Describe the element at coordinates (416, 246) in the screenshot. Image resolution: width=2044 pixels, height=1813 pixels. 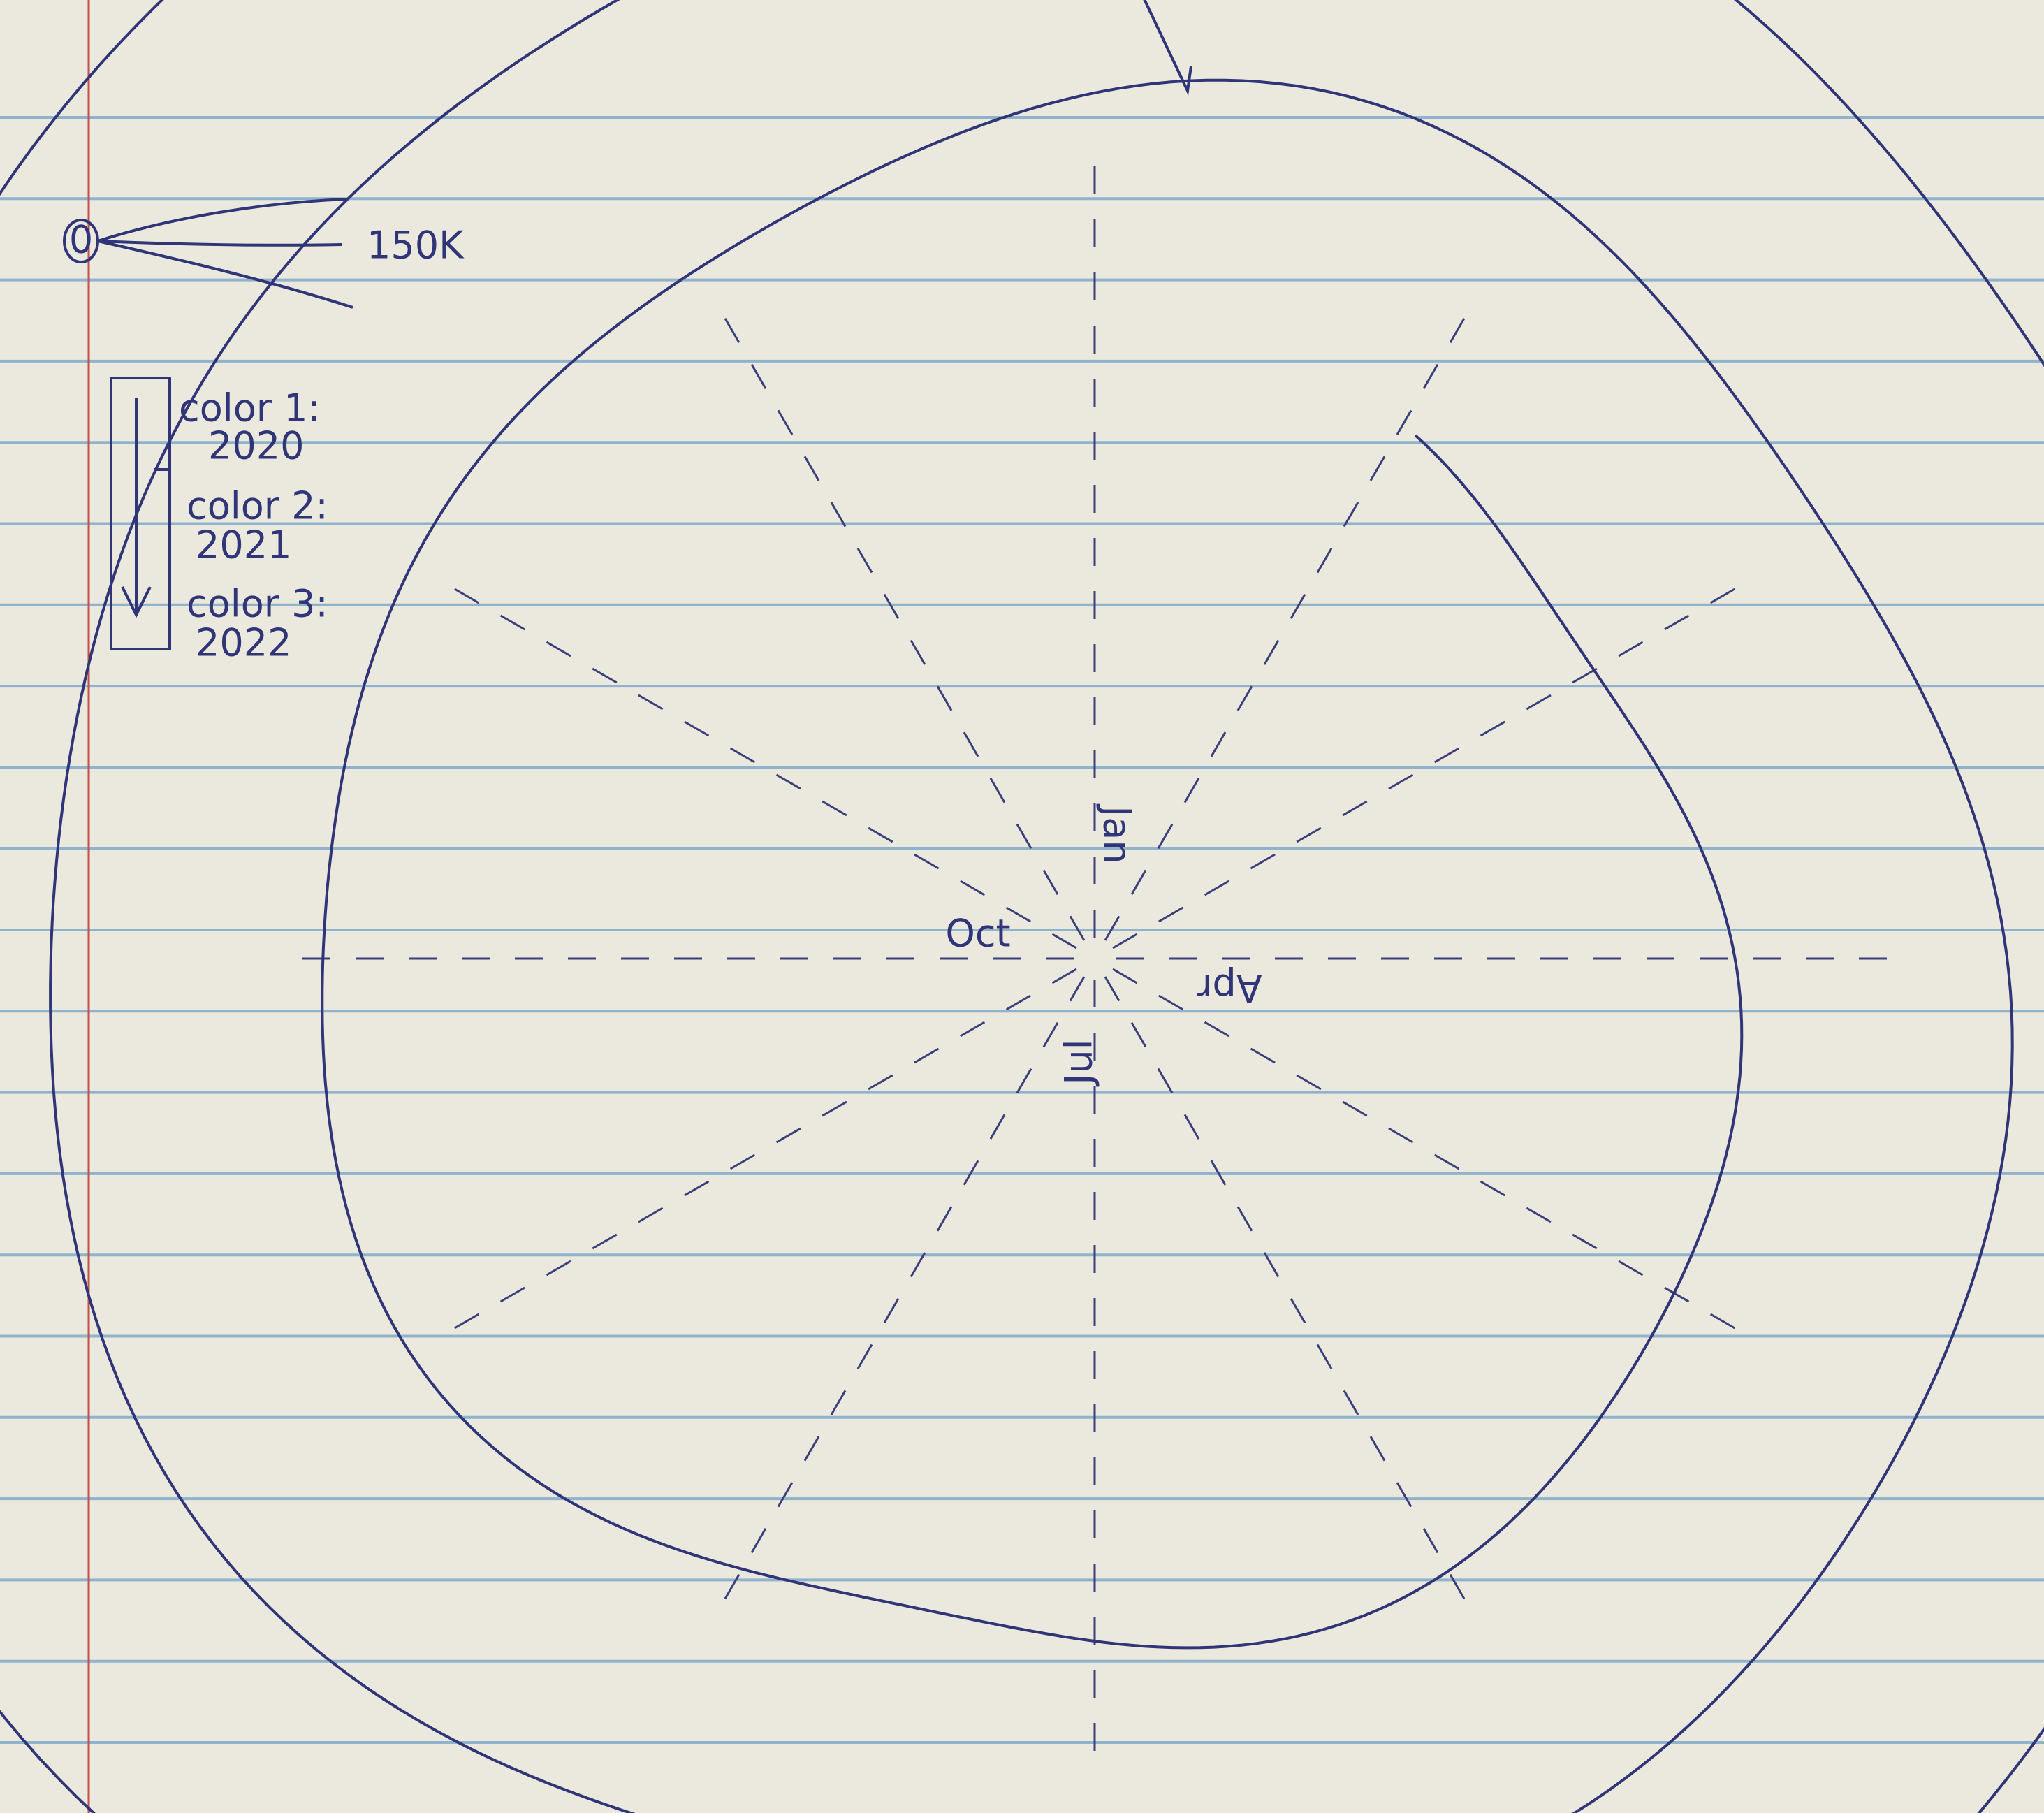
I see `scale-max-label: 150K` at that location.